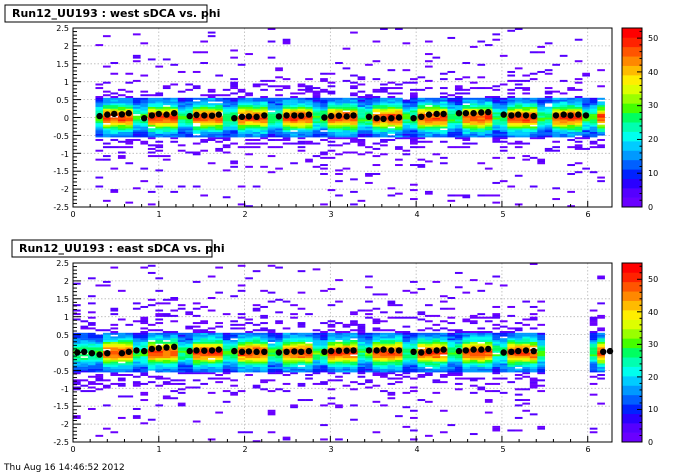  I want to click on east-xtick-label-2: 2, so click(244, 449).